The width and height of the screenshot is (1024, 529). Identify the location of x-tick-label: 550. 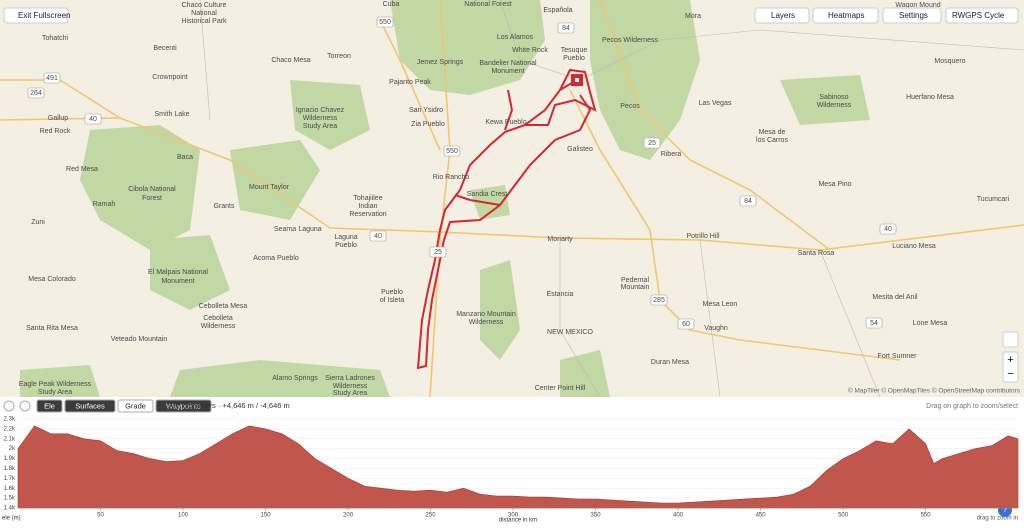
(926, 516).